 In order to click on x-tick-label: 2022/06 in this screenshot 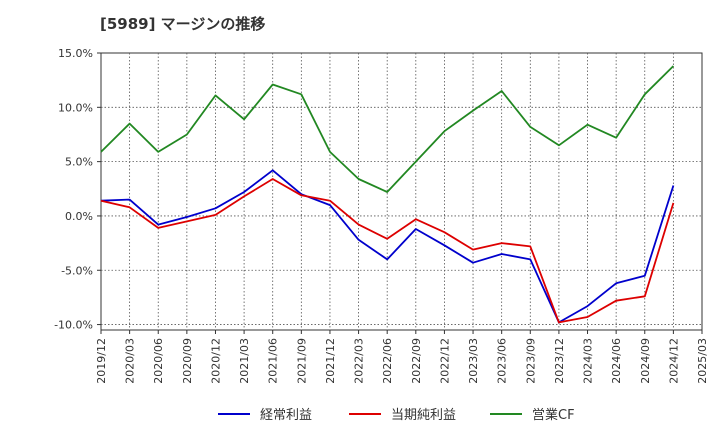, I will do `click(387, 361)`.